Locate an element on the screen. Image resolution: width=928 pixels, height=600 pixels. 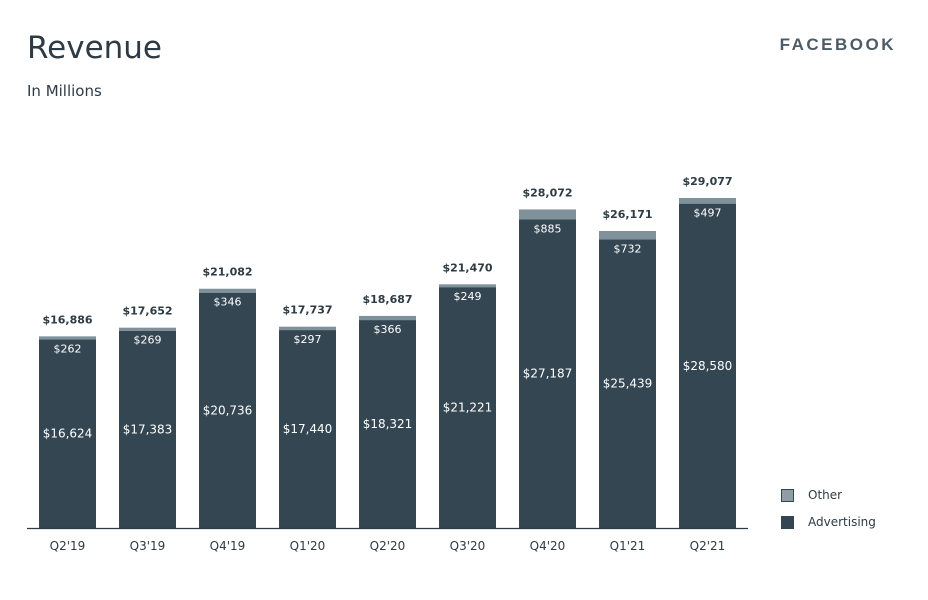
chart-legend: Other Advertising is located at coordinates (828, 514).